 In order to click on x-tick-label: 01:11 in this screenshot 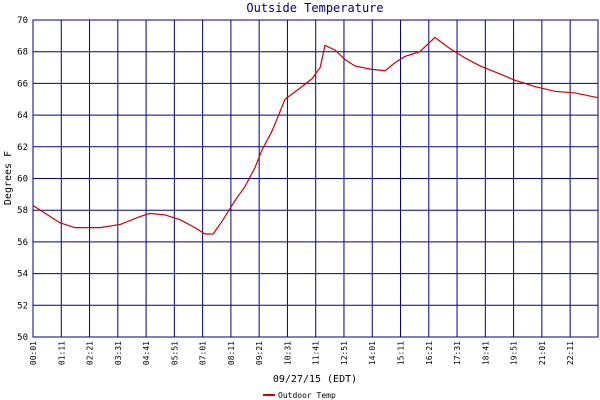, I will do `click(61, 353)`.